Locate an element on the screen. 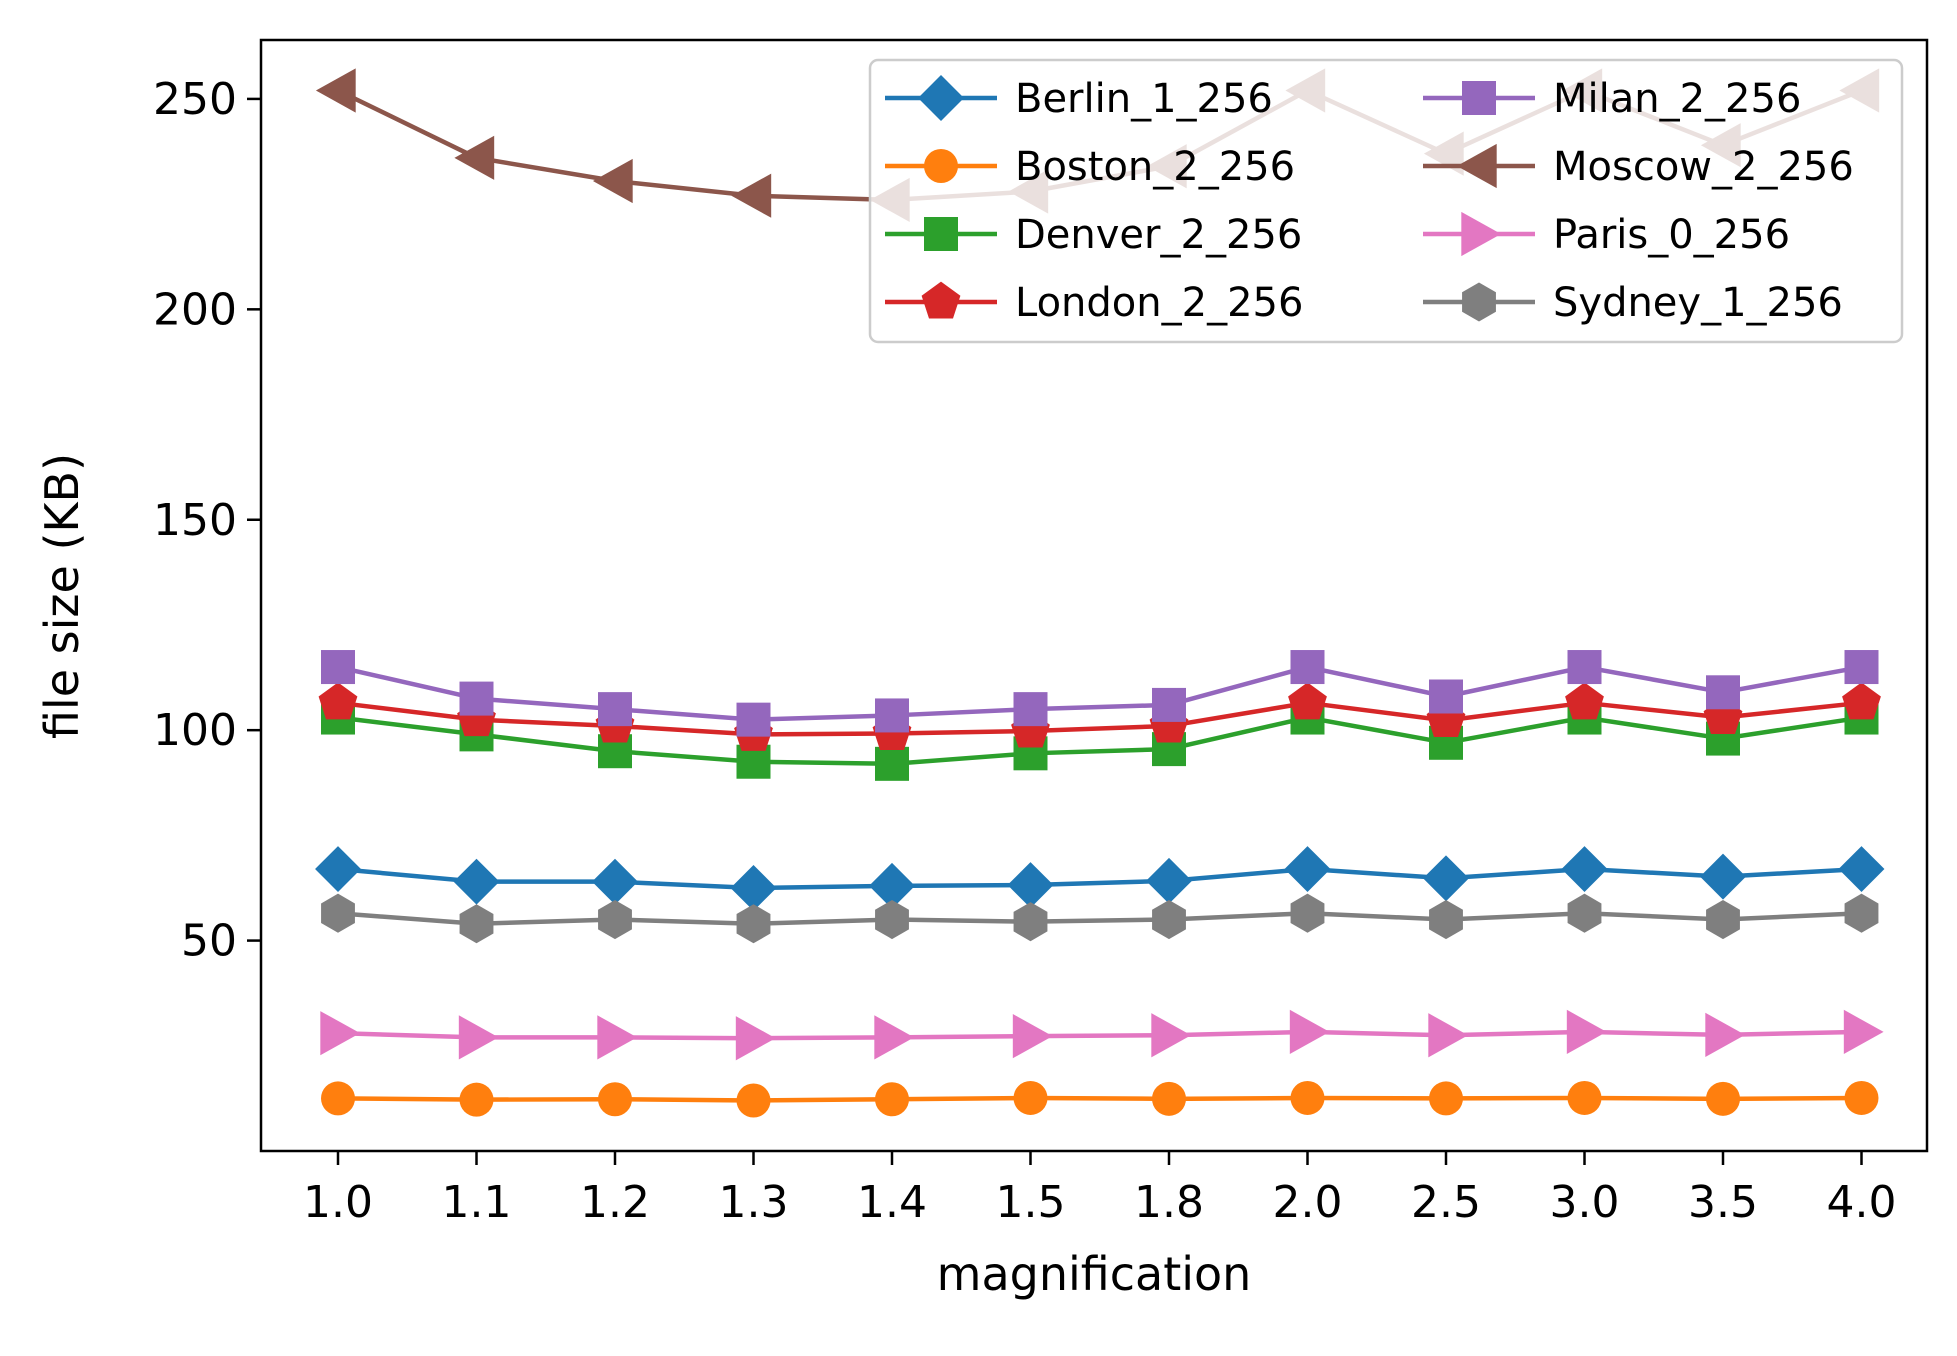  legend-label: Boston_2_256 is located at coordinates (1155, 167).